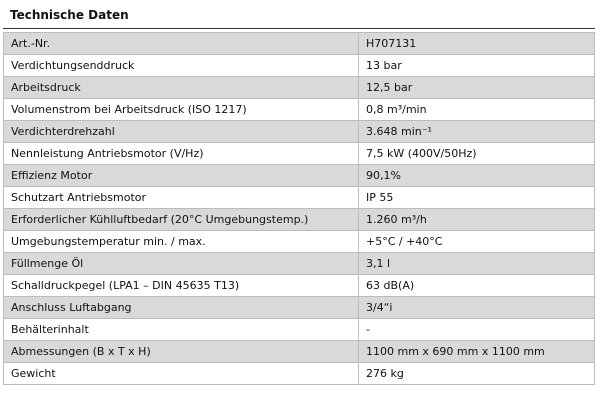 This screenshot has width=600, height=408. Describe the element at coordinates (476, 307) in the screenshot. I see `spec-value: 3/4“i` at that location.